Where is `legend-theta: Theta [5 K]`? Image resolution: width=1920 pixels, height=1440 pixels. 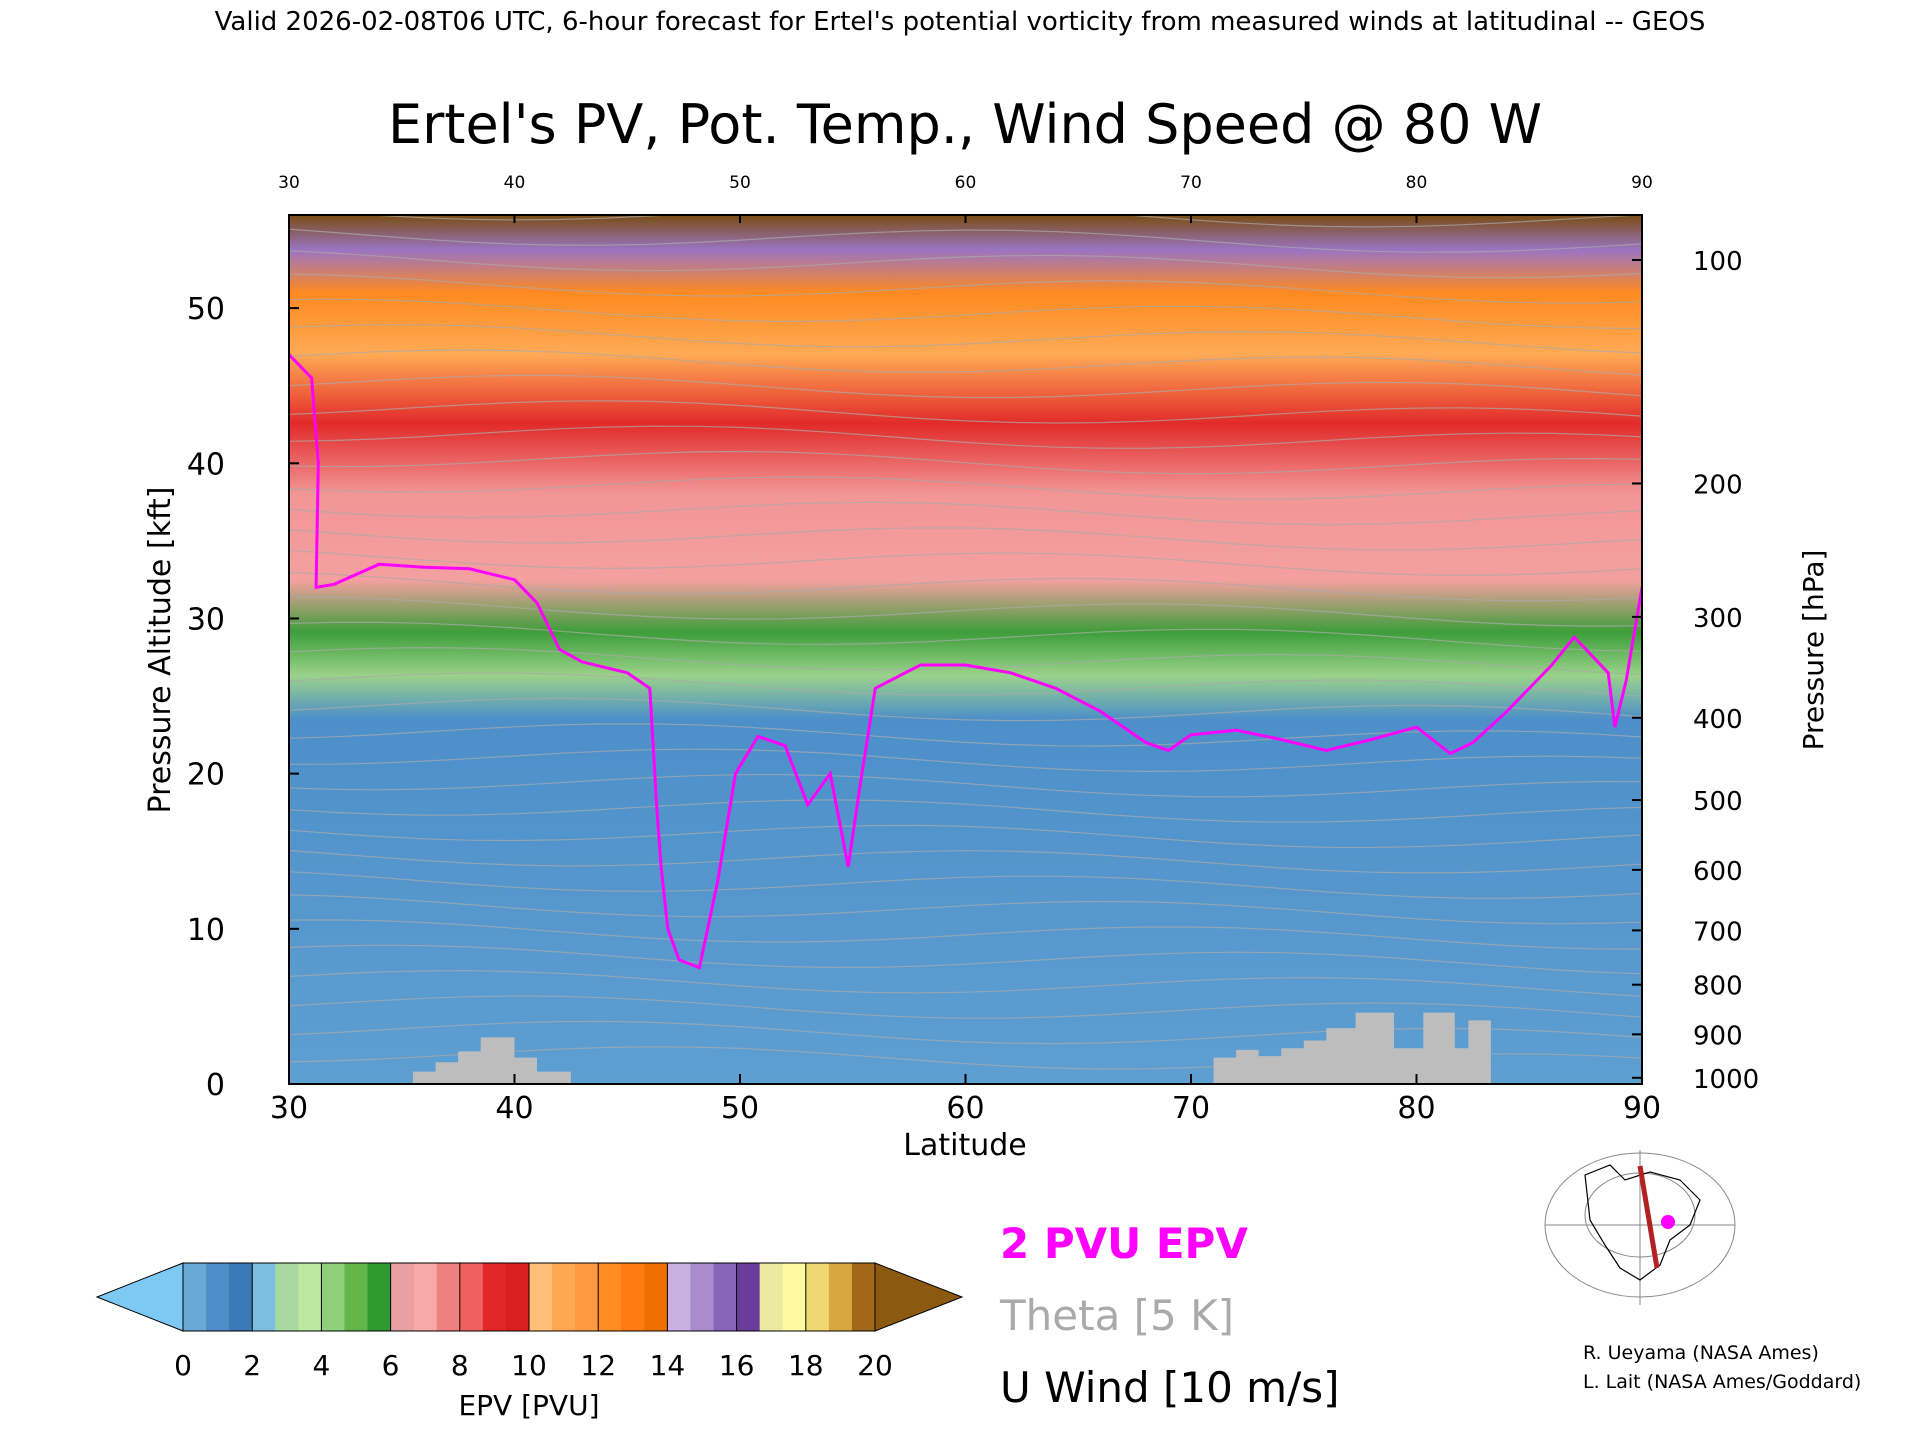
legend-theta: Theta [5 K] is located at coordinates (1116, 1315).